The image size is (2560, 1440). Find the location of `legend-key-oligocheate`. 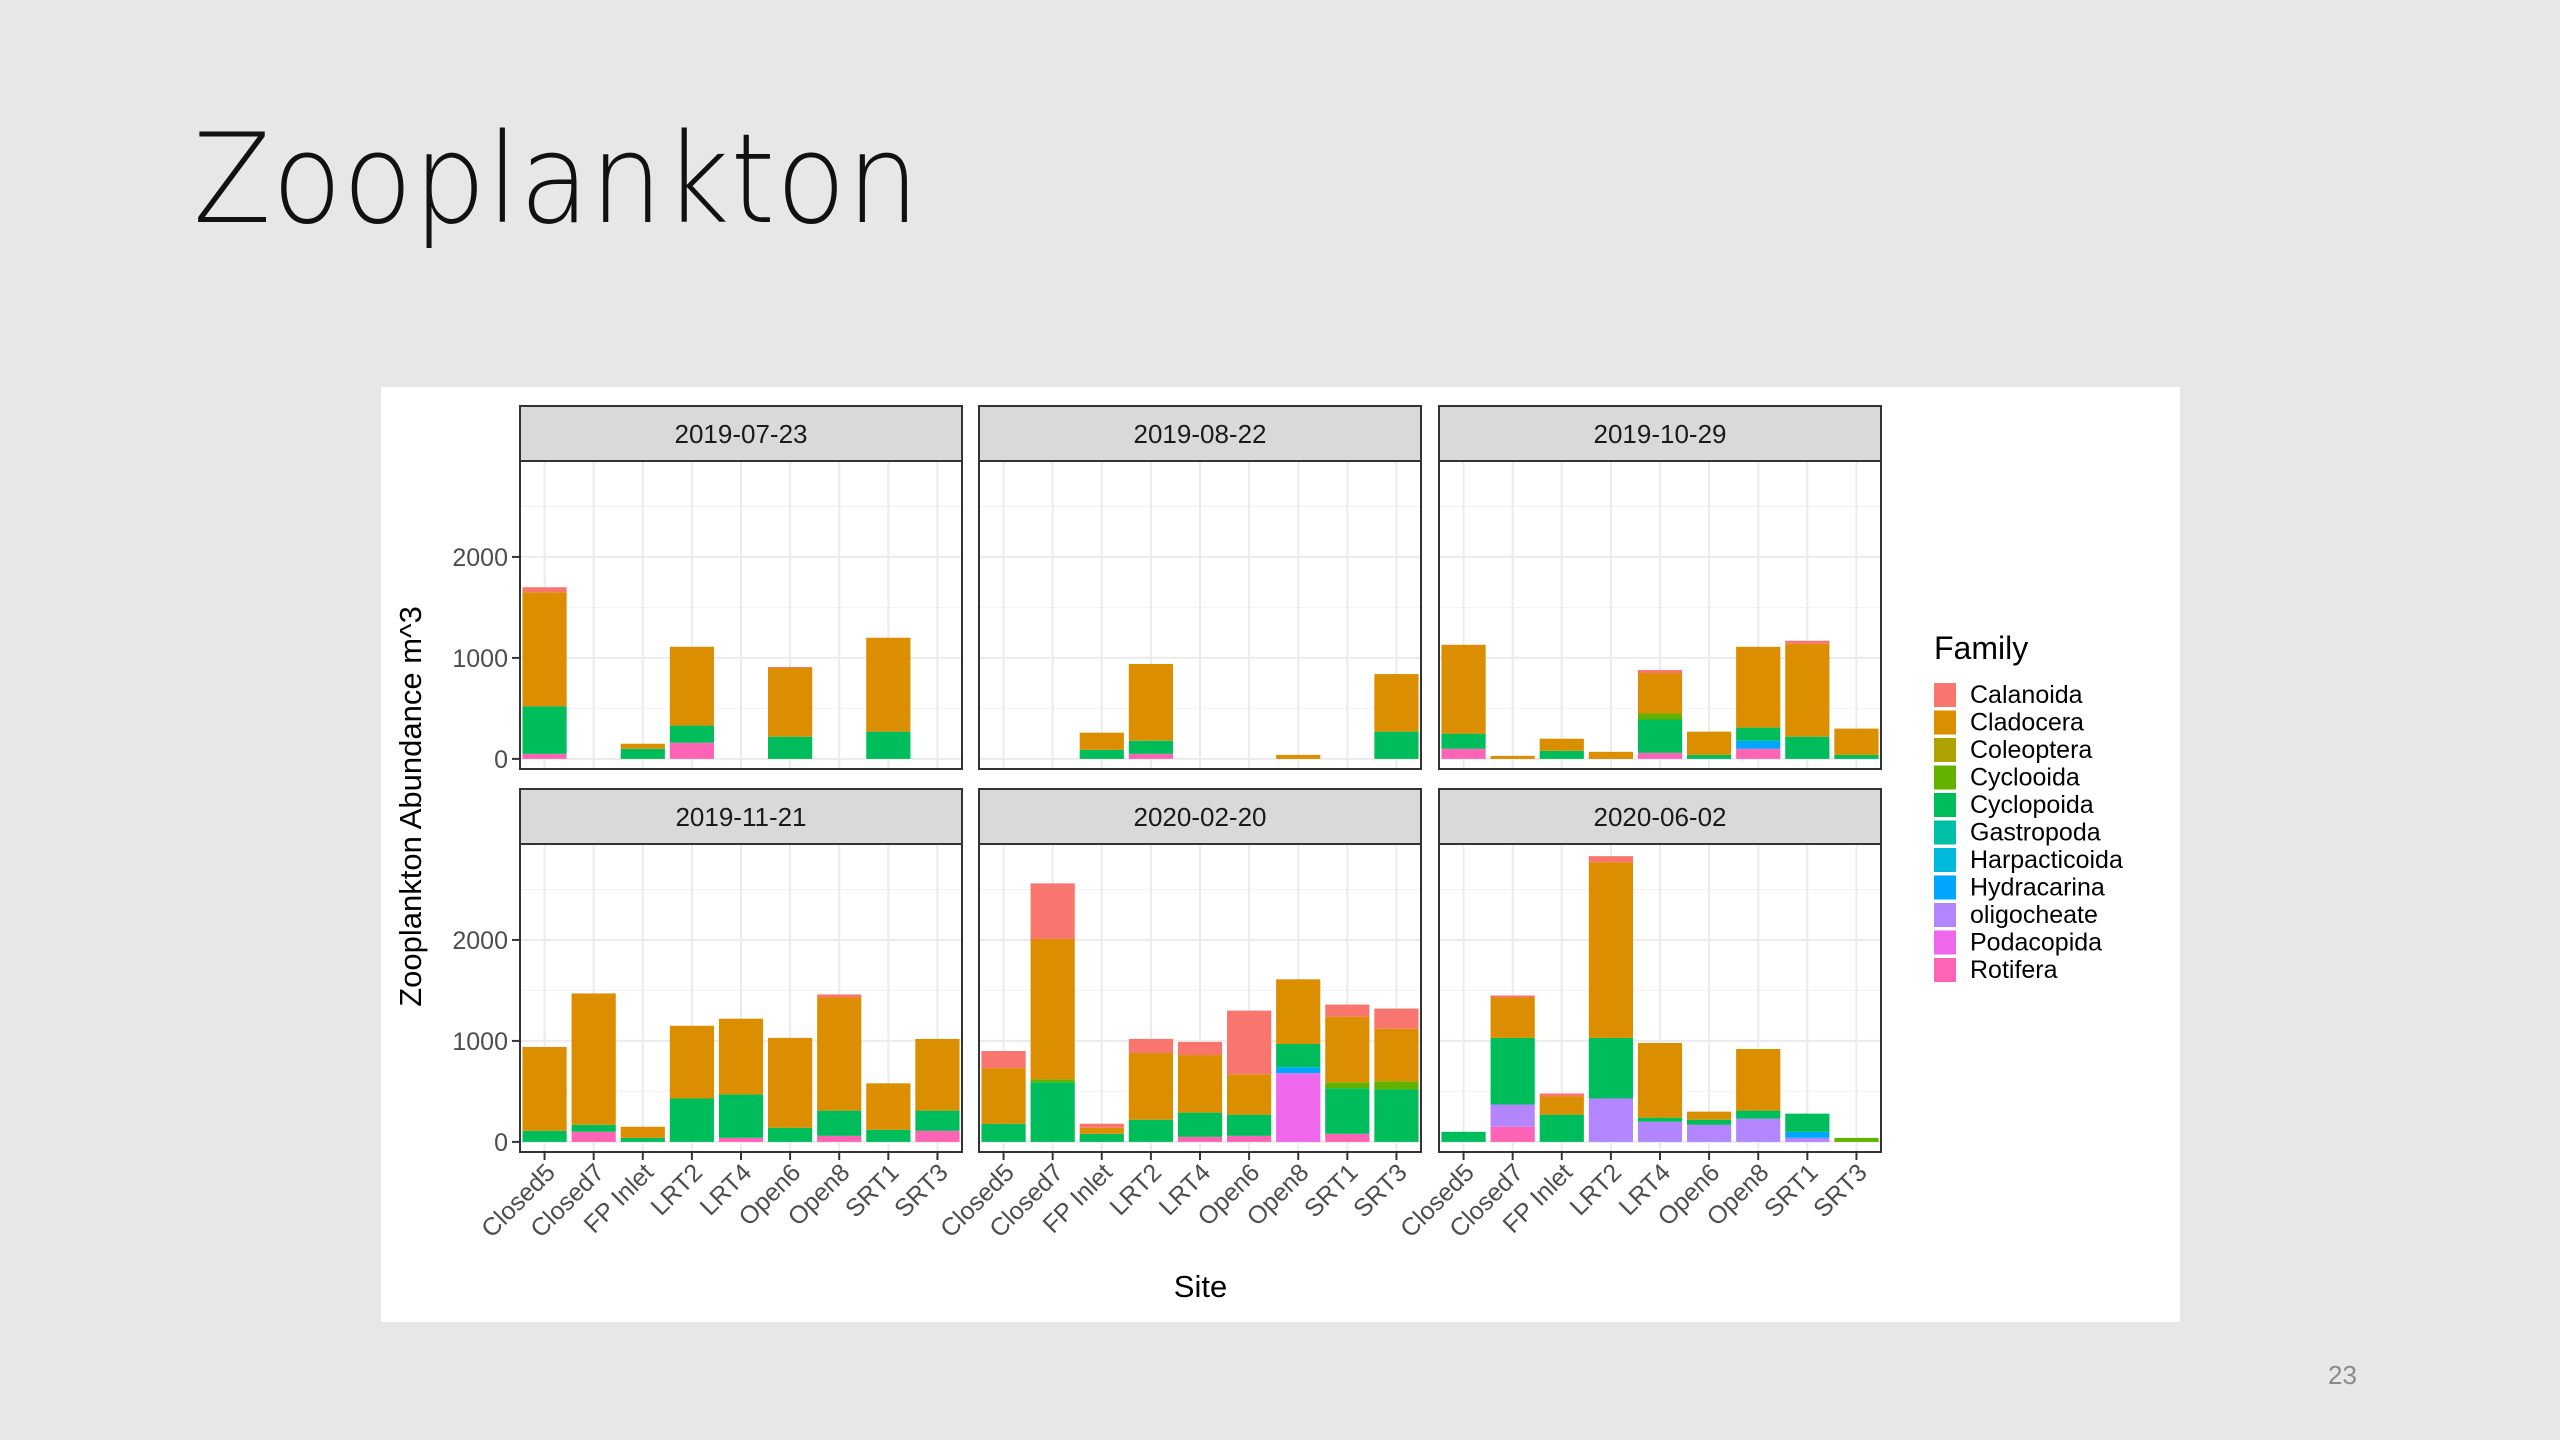

legend-key-oligocheate is located at coordinates (1945, 915).